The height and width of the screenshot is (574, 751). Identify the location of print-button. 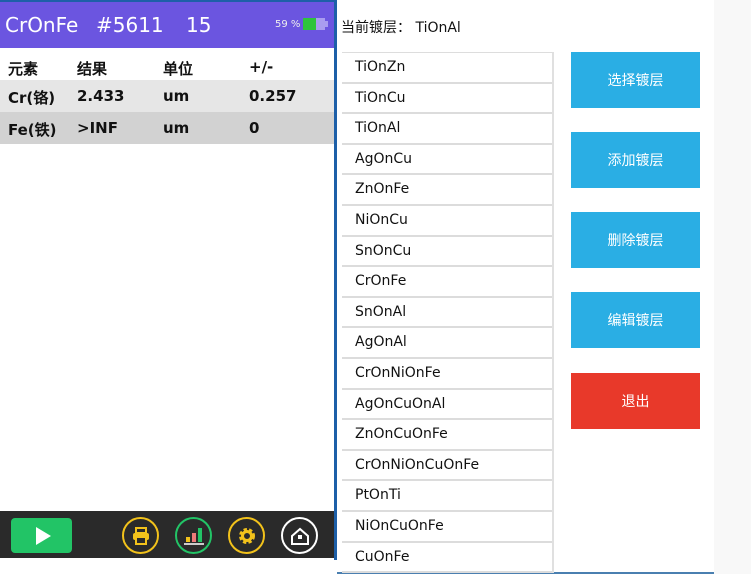
(140, 535).